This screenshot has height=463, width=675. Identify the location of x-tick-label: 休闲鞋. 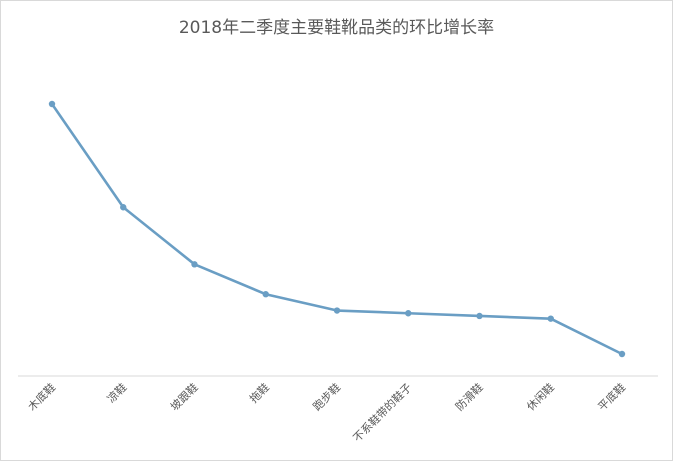
(540, 396).